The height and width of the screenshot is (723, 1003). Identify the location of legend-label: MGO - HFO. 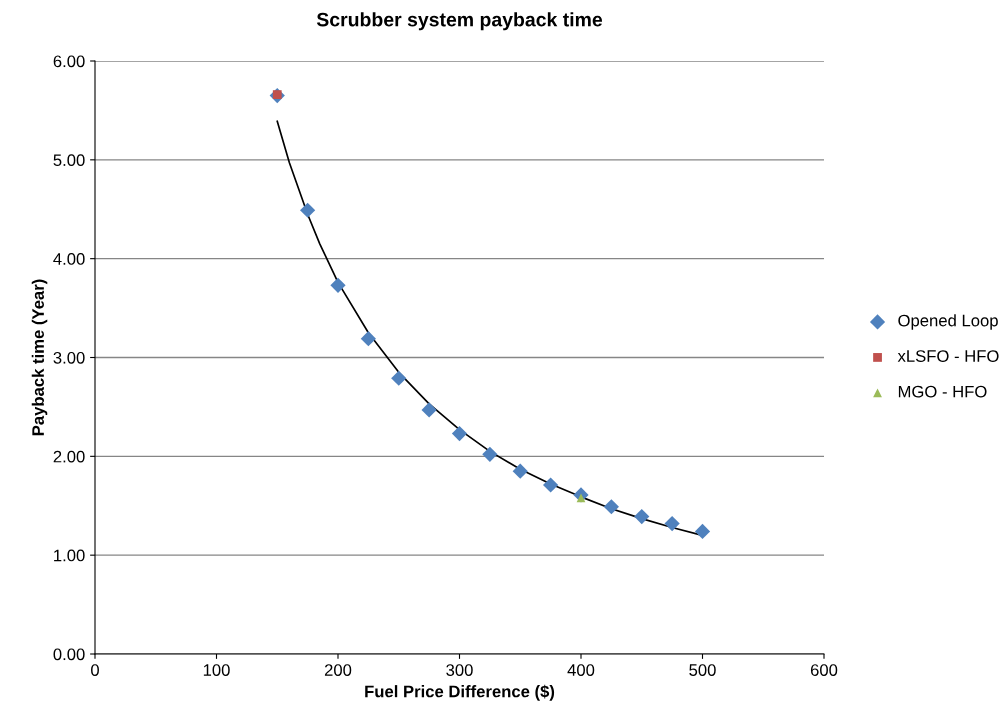
(942, 391).